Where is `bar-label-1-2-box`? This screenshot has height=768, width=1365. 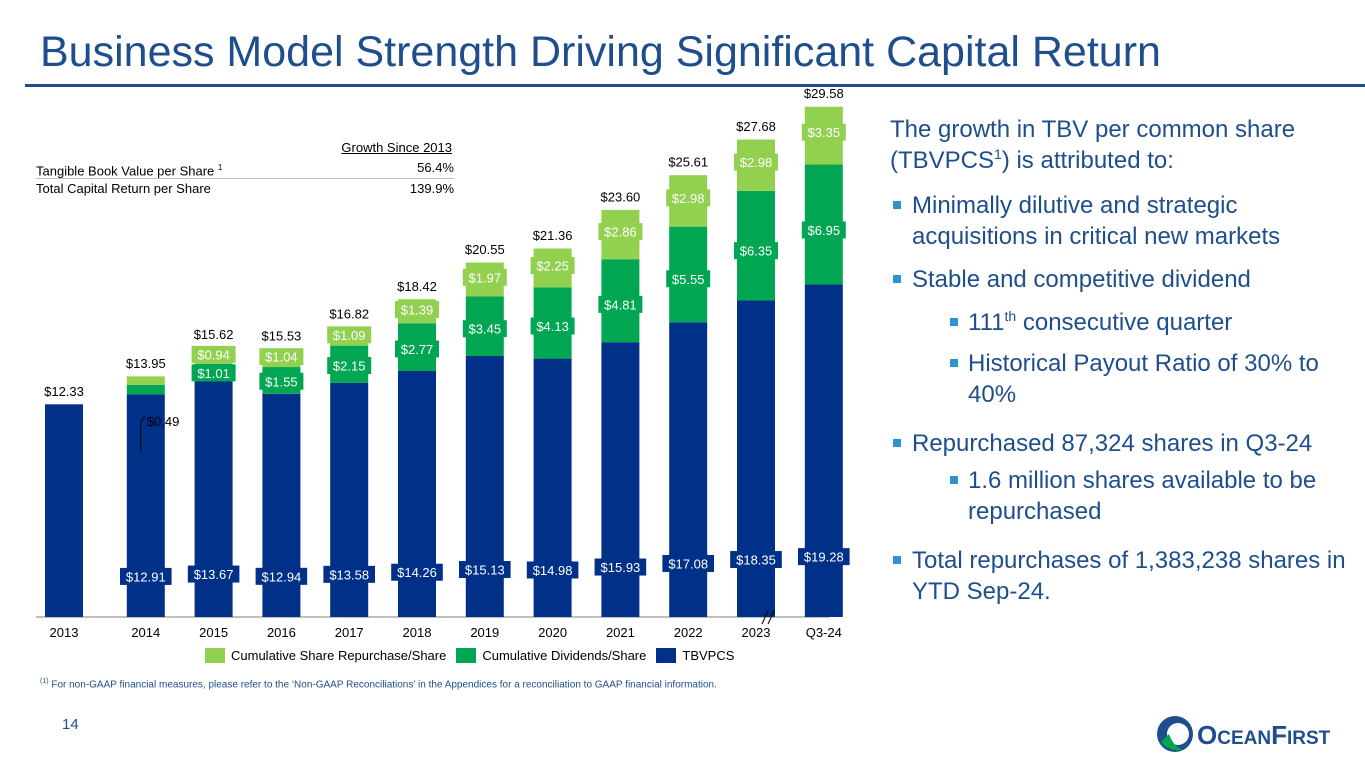 bar-label-1-2-box is located at coordinates (213, 373).